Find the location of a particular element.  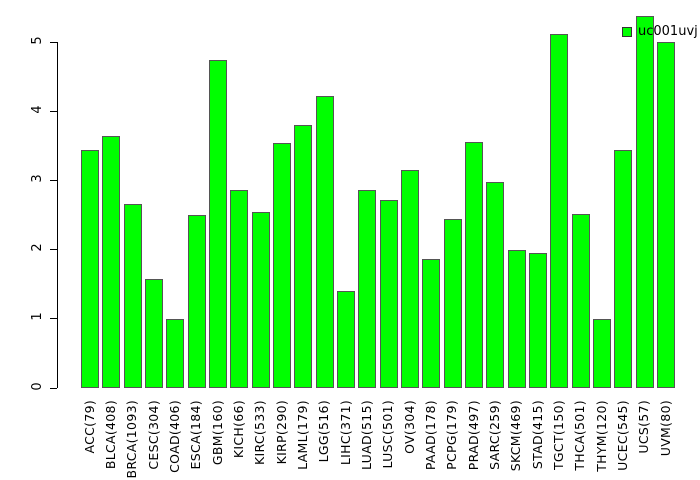

x-axis-label-cell: GBM(160) is located at coordinates (218, 432).